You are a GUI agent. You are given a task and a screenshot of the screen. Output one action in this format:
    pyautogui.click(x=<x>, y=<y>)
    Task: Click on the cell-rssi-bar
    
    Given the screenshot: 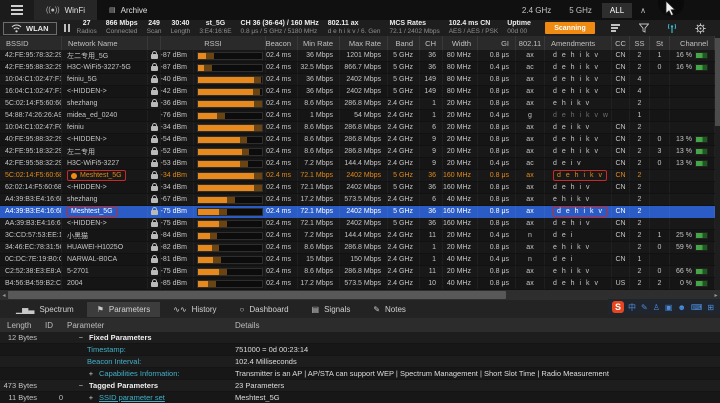 What is the action you would take?
    pyautogui.click(x=230, y=139)
    